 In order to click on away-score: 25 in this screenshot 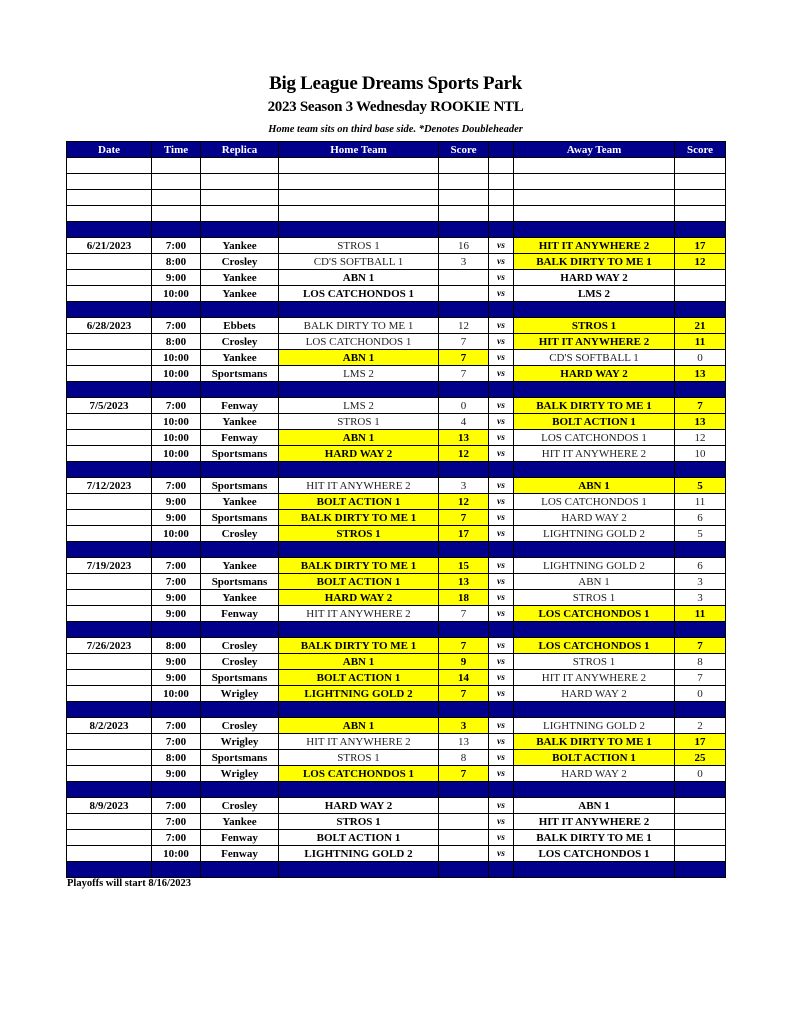, I will do `click(700, 757)`.